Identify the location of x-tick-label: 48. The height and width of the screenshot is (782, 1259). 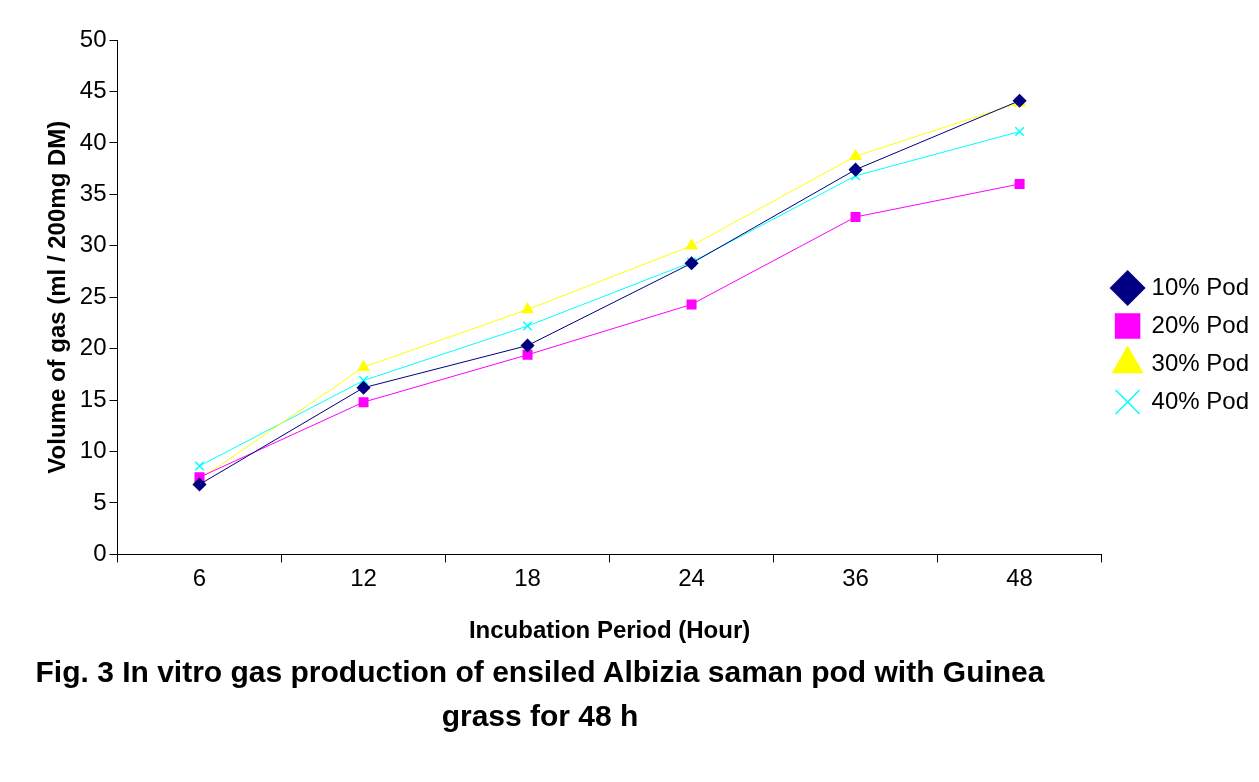
(1019, 578).